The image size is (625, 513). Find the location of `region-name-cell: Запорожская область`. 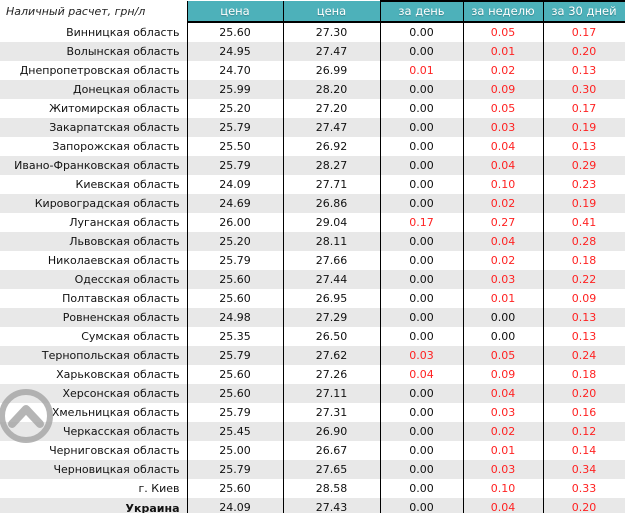

region-name-cell: Запорожская область is located at coordinates (116, 146).